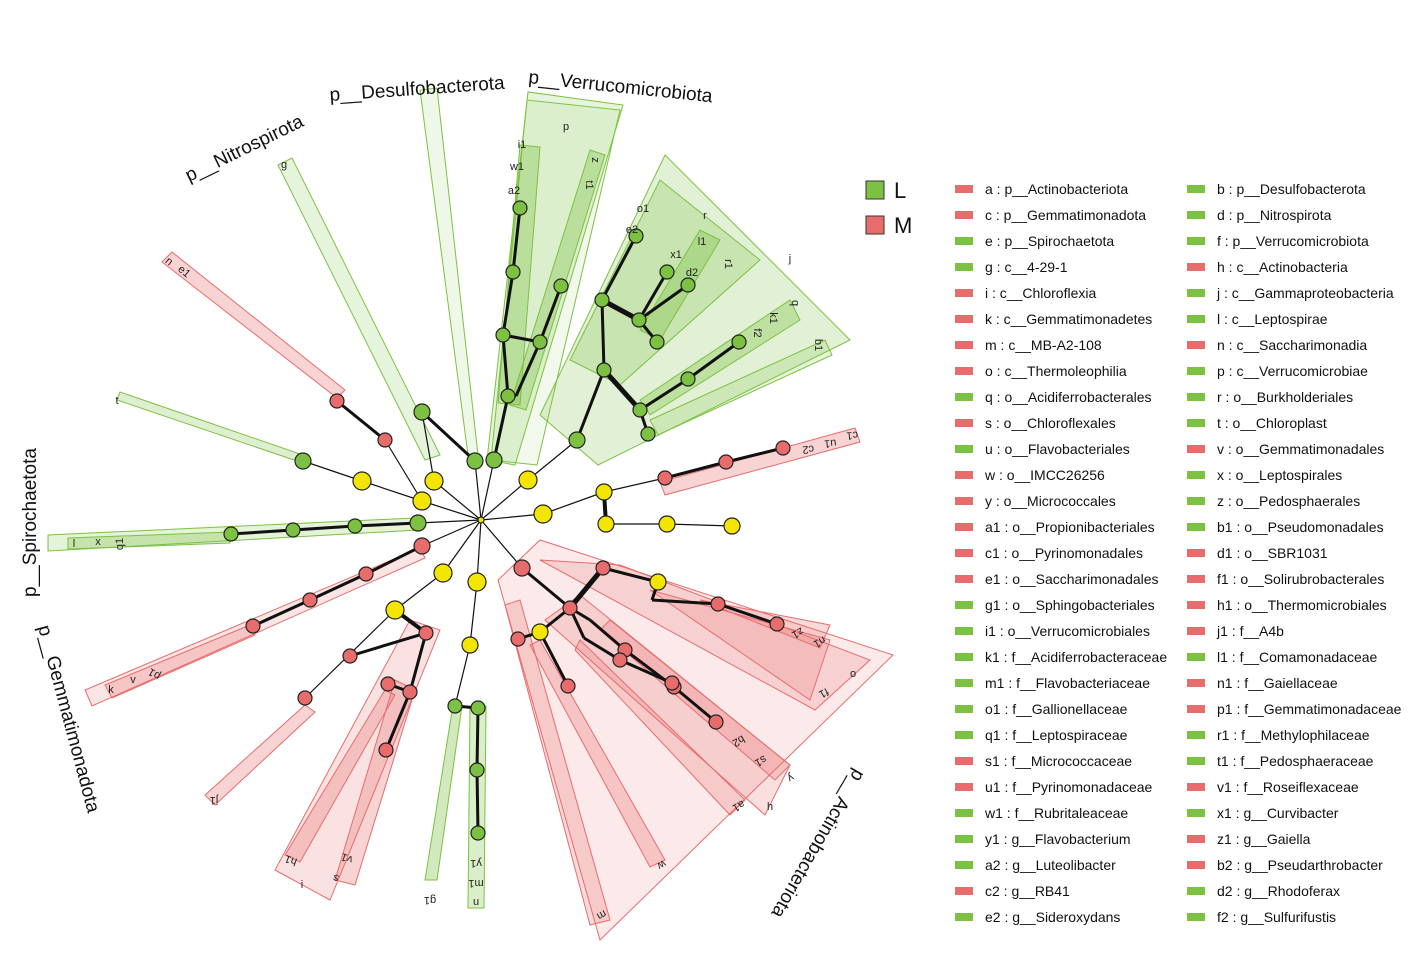  I want to click on group-key-swatch-M, so click(875, 225).